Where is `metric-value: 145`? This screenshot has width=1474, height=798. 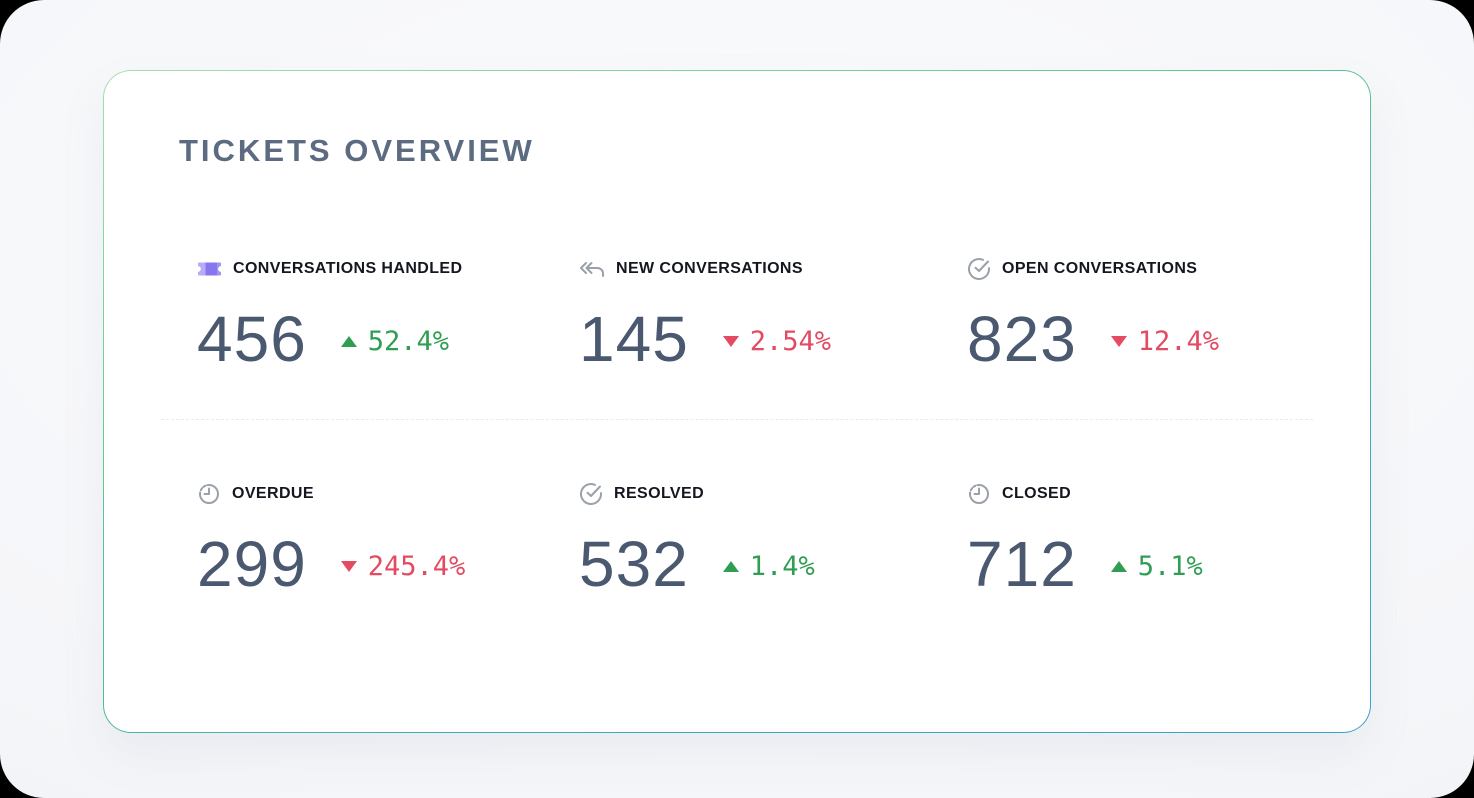
metric-value: 145 is located at coordinates (634, 339).